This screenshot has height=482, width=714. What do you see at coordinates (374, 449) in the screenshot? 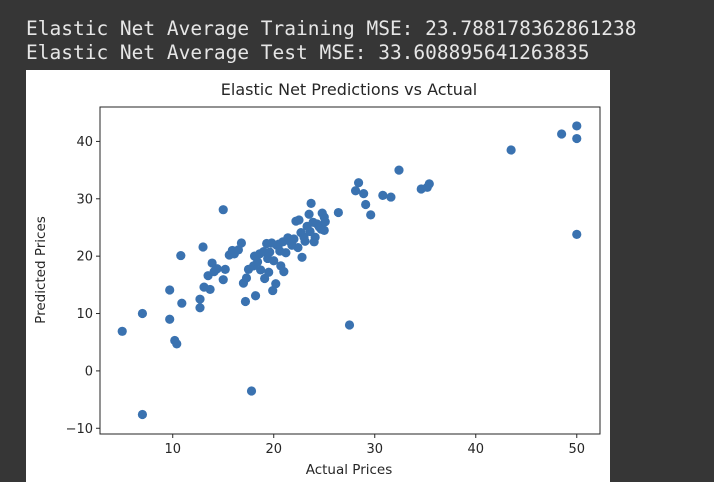
I see `x-tick-label: 30` at bounding box center [374, 449].